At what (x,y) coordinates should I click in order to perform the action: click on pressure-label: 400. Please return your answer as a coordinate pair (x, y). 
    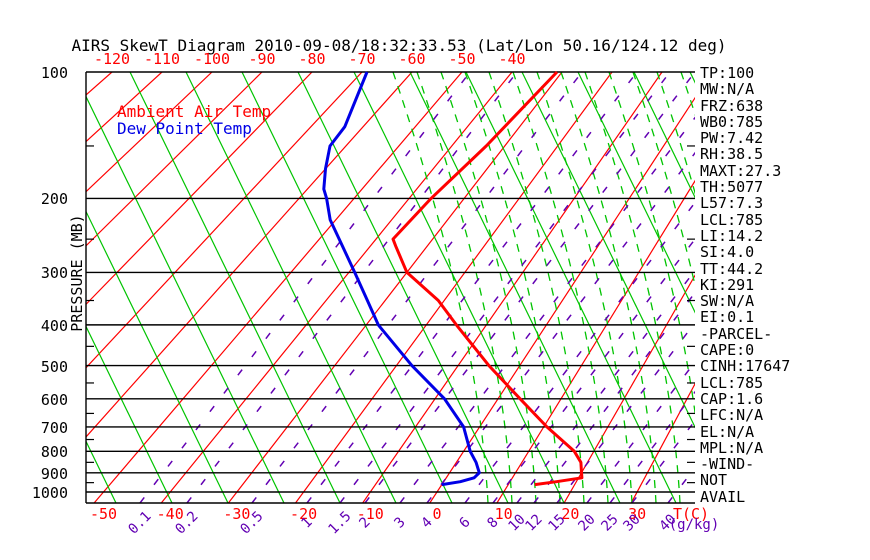
    Looking at the image, I should click on (54, 325).